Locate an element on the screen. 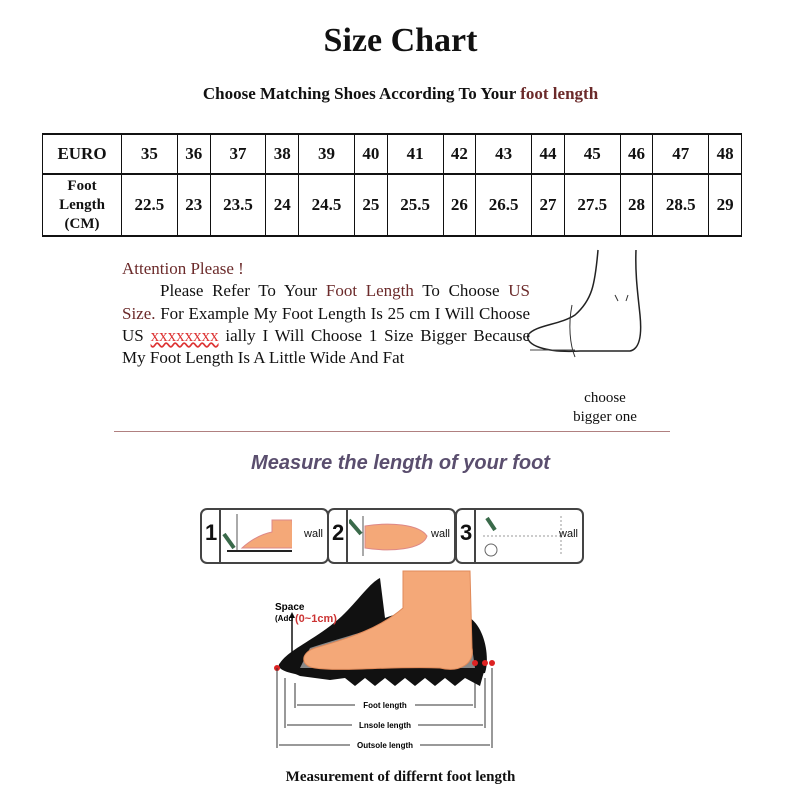 Image resolution: width=801 pixels, height=800 pixels. subtitle-highlight: foot length is located at coordinates (559, 93).